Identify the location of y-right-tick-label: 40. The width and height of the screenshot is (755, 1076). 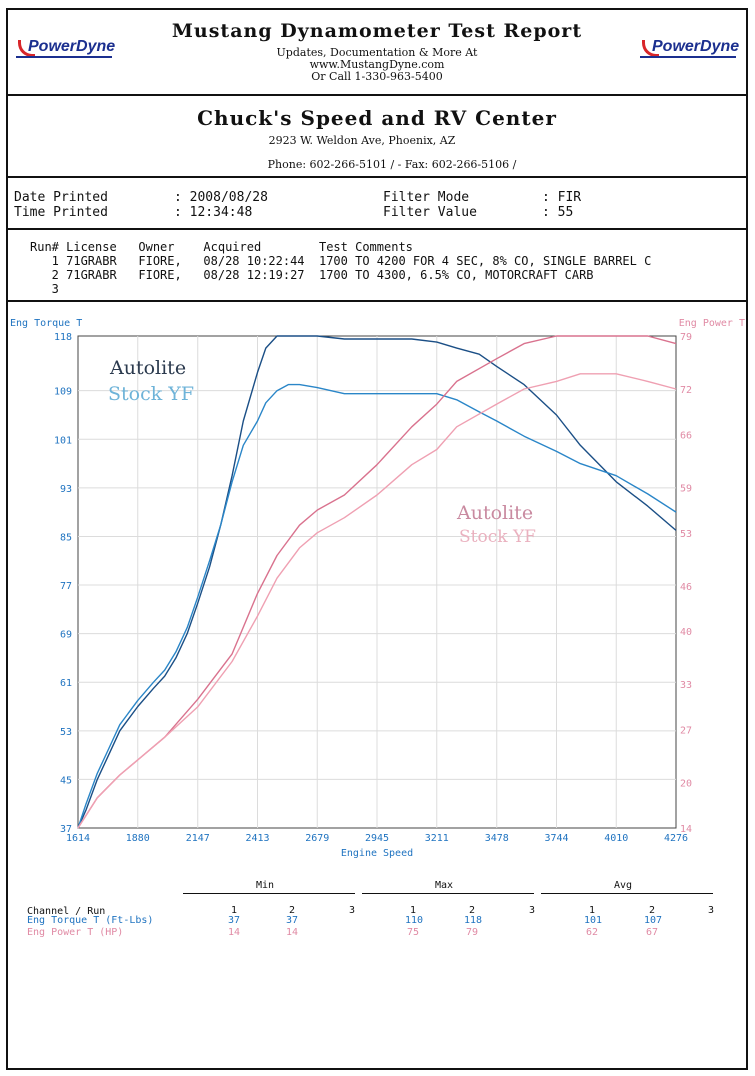
(686, 632).